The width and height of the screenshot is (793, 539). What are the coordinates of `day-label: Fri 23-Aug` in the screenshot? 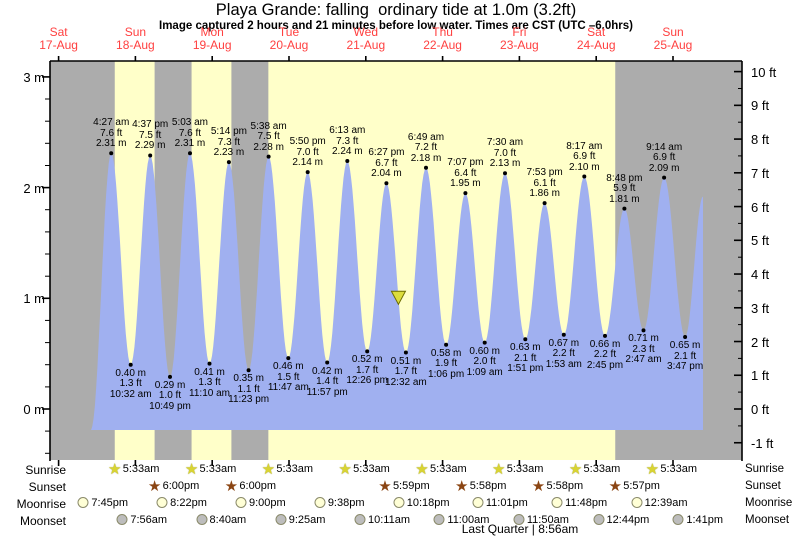 It's located at (519, 38).